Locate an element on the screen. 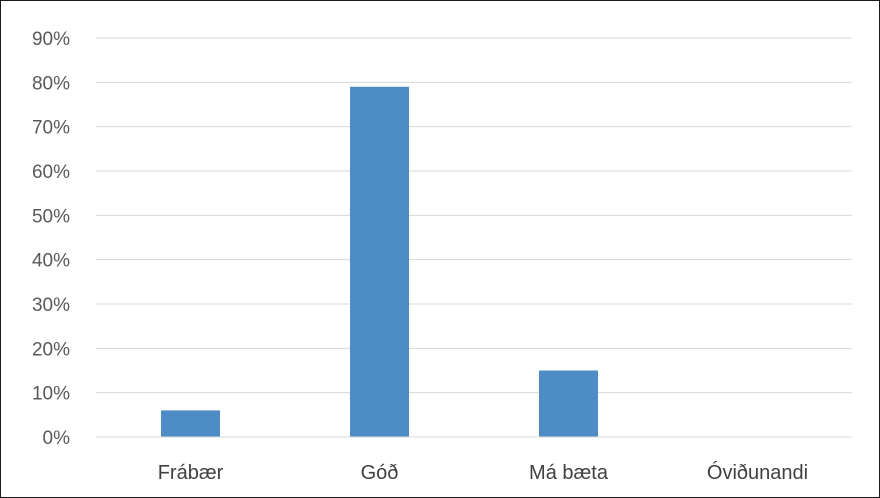 Image resolution: width=880 pixels, height=498 pixels. y-tick-label-10: 10% is located at coordinates (51, 394).